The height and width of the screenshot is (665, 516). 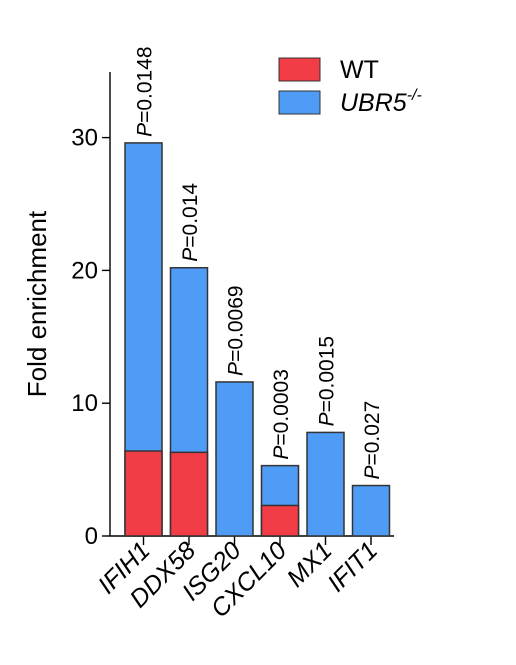 What do you see at coordinates (145, 84) in the screenshot?
I see `p-value-number: =0.0148` at bounding box center [145, 84].